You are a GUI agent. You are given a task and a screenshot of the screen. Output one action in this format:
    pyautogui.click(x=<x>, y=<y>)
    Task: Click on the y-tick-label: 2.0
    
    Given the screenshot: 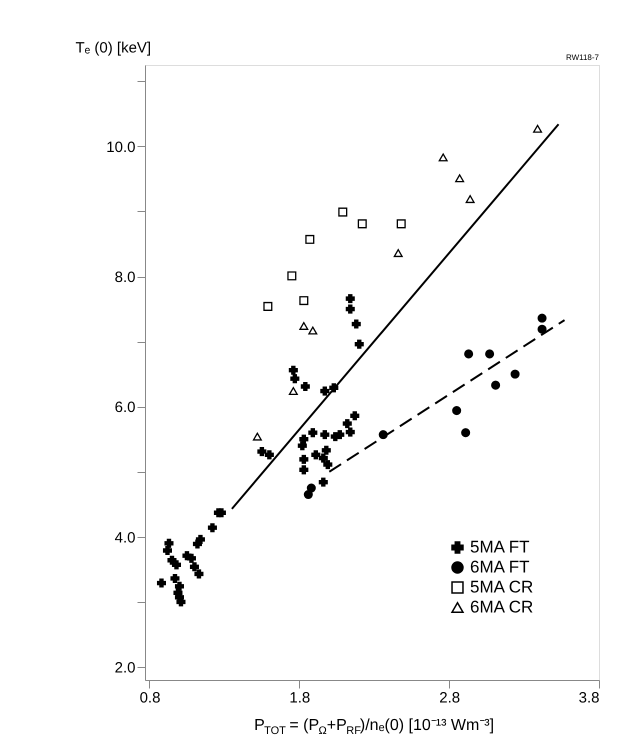 What is the action you would take?
    pyautogui.click(x=125, y=667)
    